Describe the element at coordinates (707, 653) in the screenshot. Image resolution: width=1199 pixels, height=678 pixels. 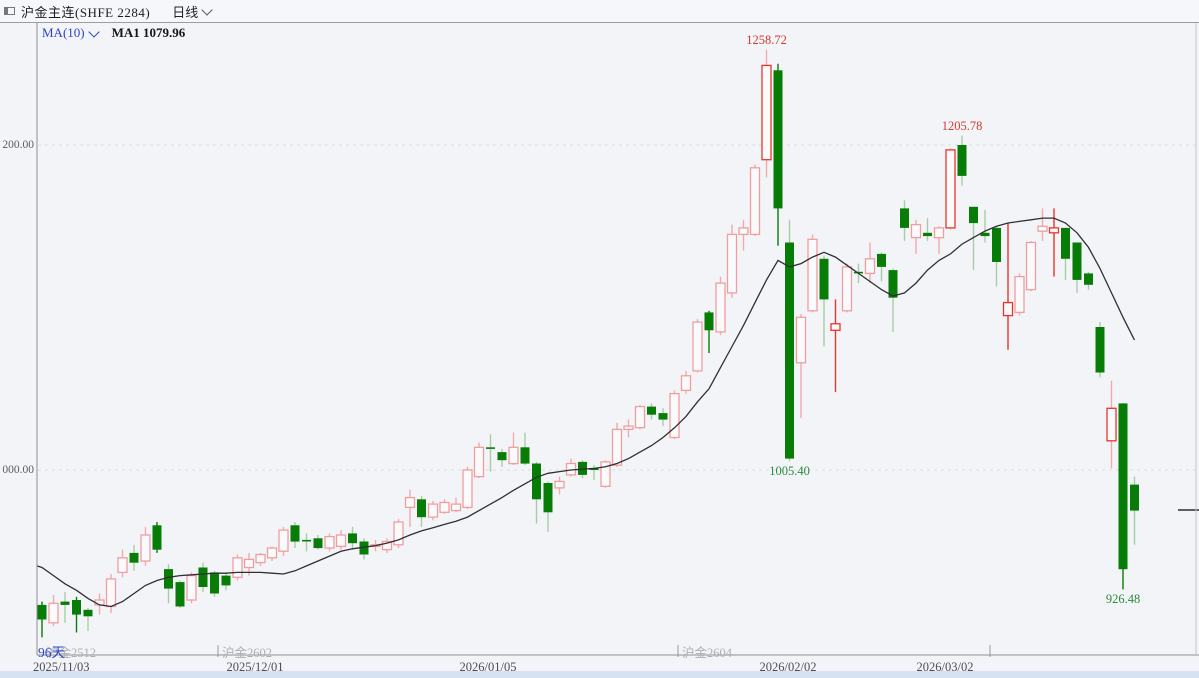
I see `contract-label: 沪金2604` at that location.